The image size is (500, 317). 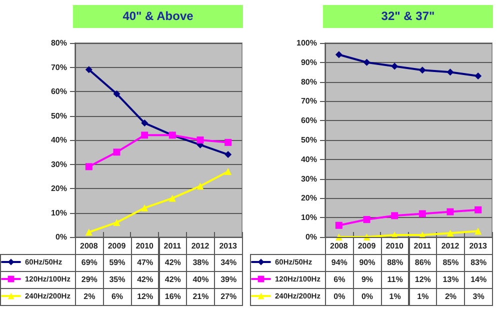 I want to click on data-label: 16%, so click(x=173, y=297).